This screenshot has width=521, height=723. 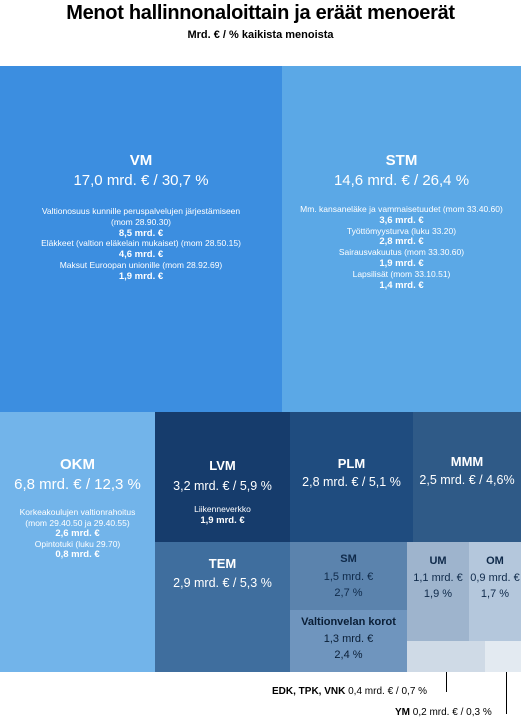 I want to click on tile-label: SM, so click(x=348, y=559).